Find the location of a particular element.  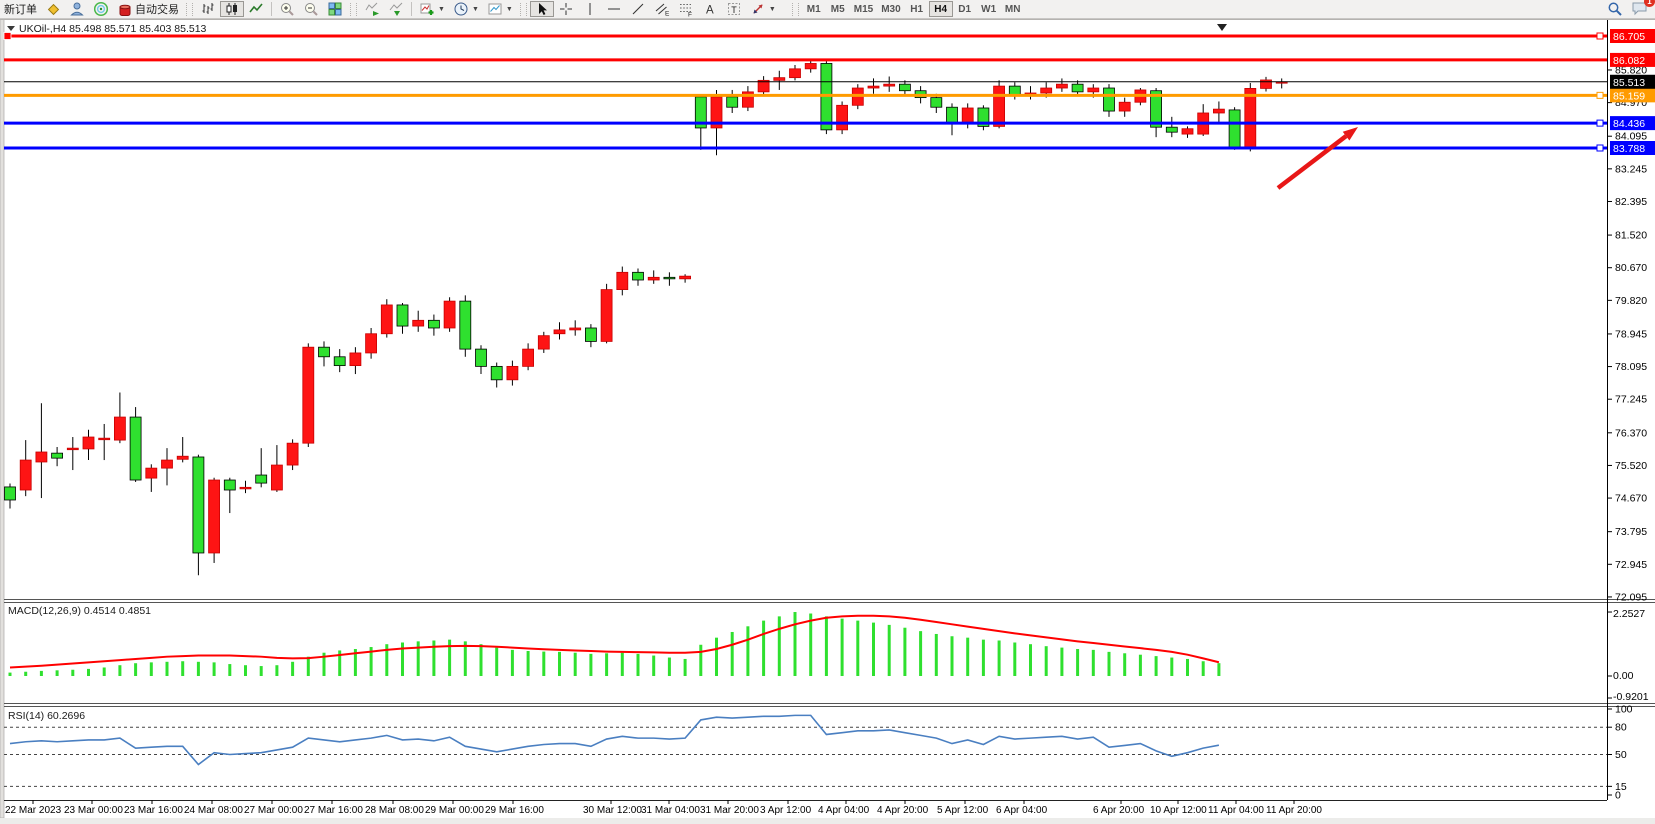

signals-button is located at coordinates (101, 9).